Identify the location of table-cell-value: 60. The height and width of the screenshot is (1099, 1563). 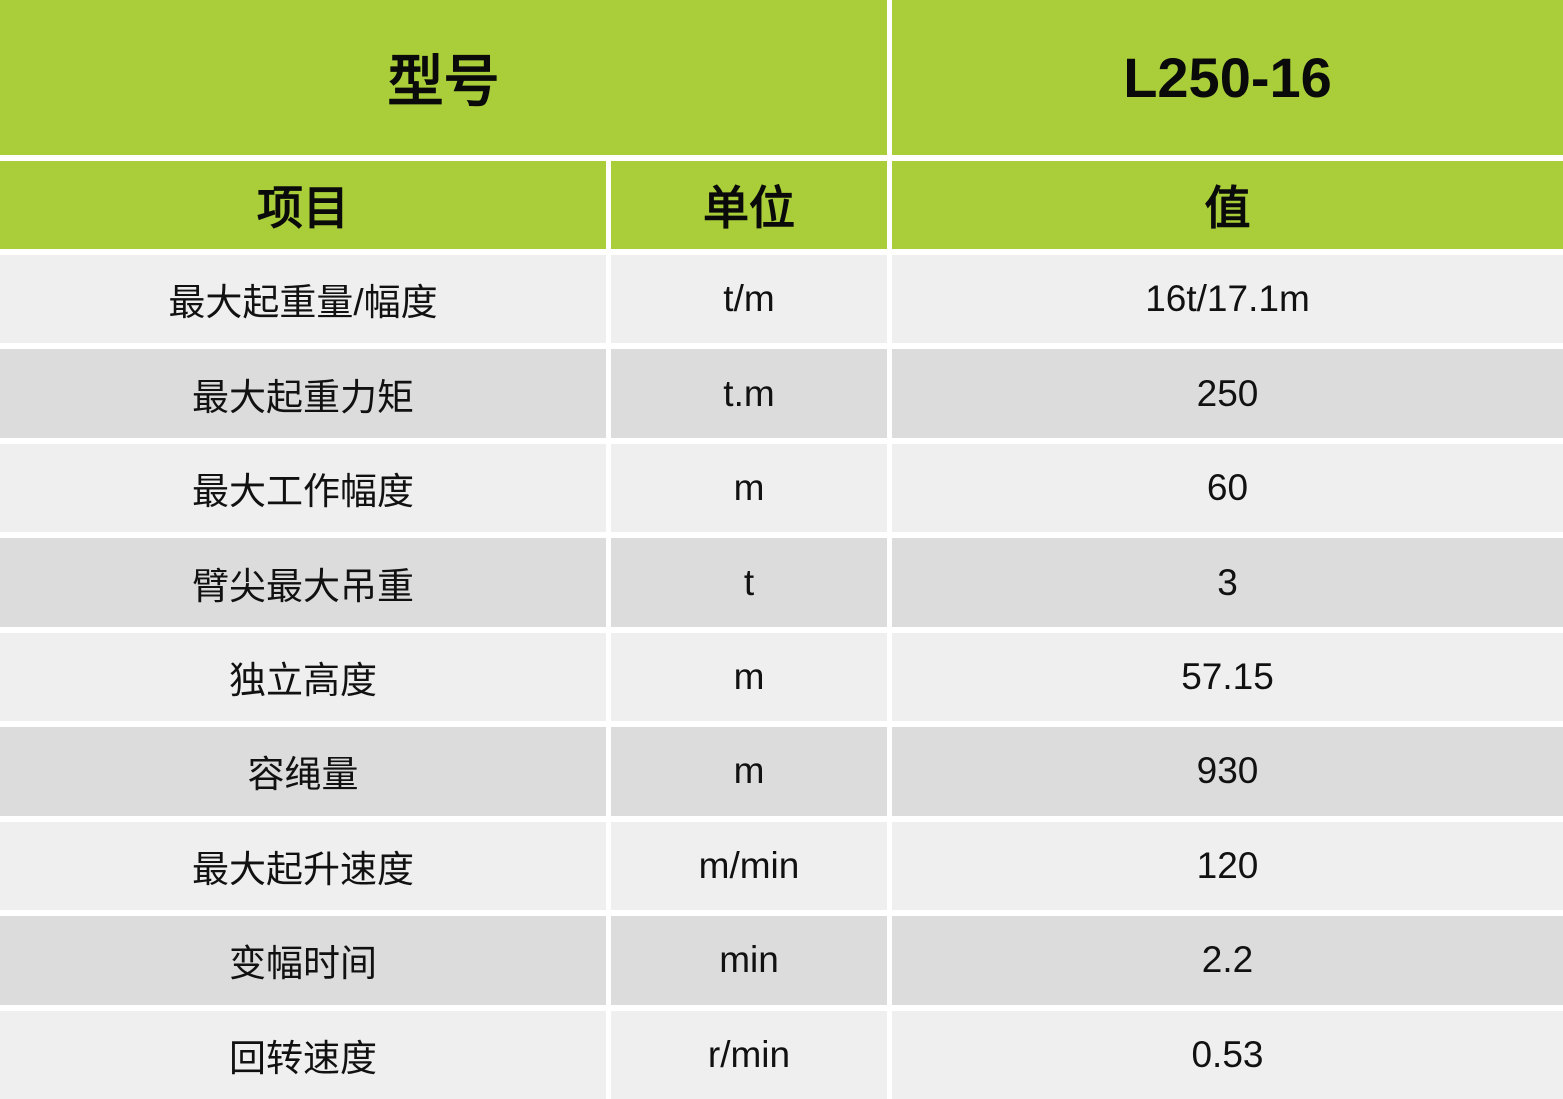
(1227, 488).